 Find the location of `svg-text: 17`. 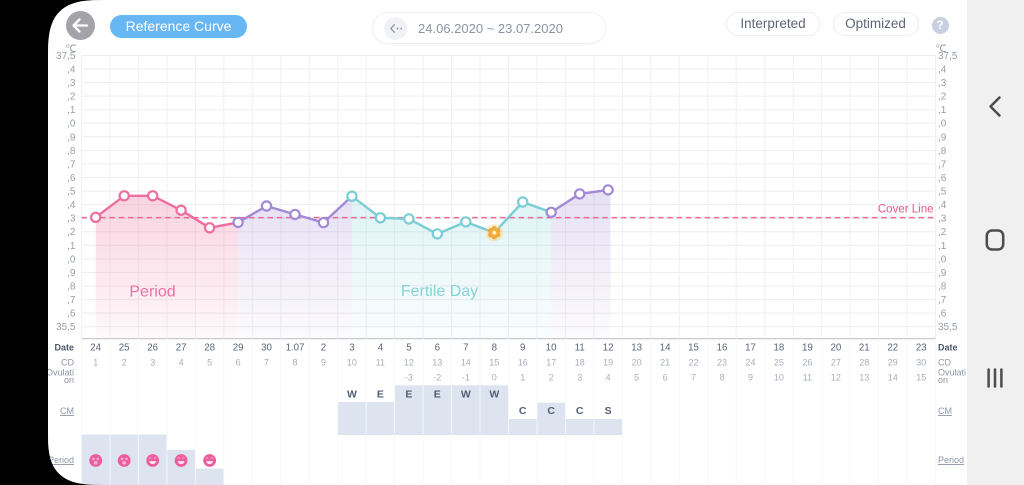

svg-text: 17 is located at coordinates (551, 363).